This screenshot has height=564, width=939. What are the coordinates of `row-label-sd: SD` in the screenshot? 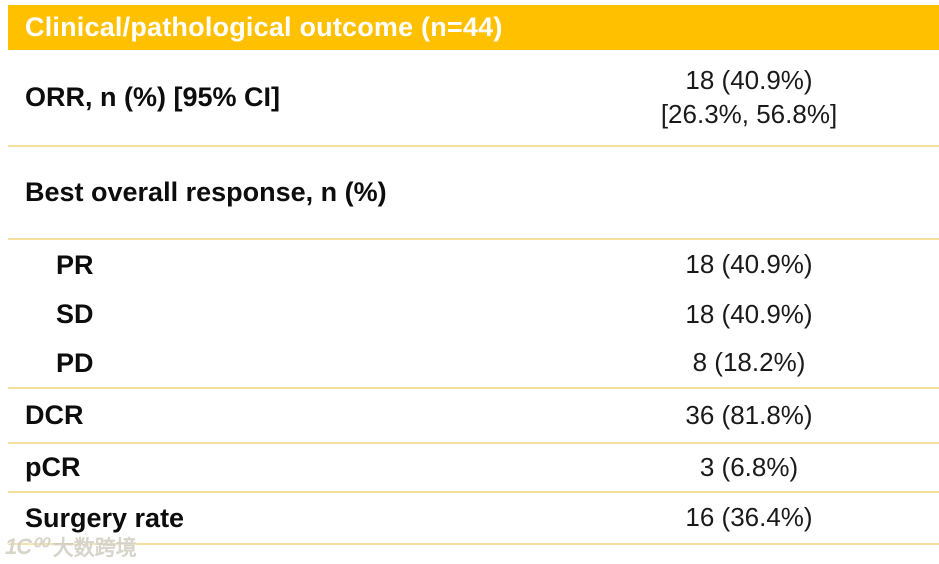 It's located at (75, 314).